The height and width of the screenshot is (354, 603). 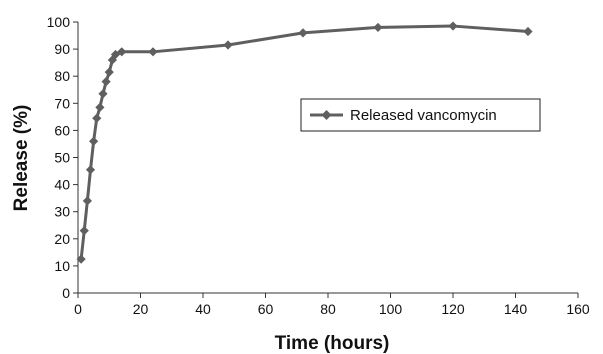 I want to click on y-tick-label: 0, so click(x=66, y=293).